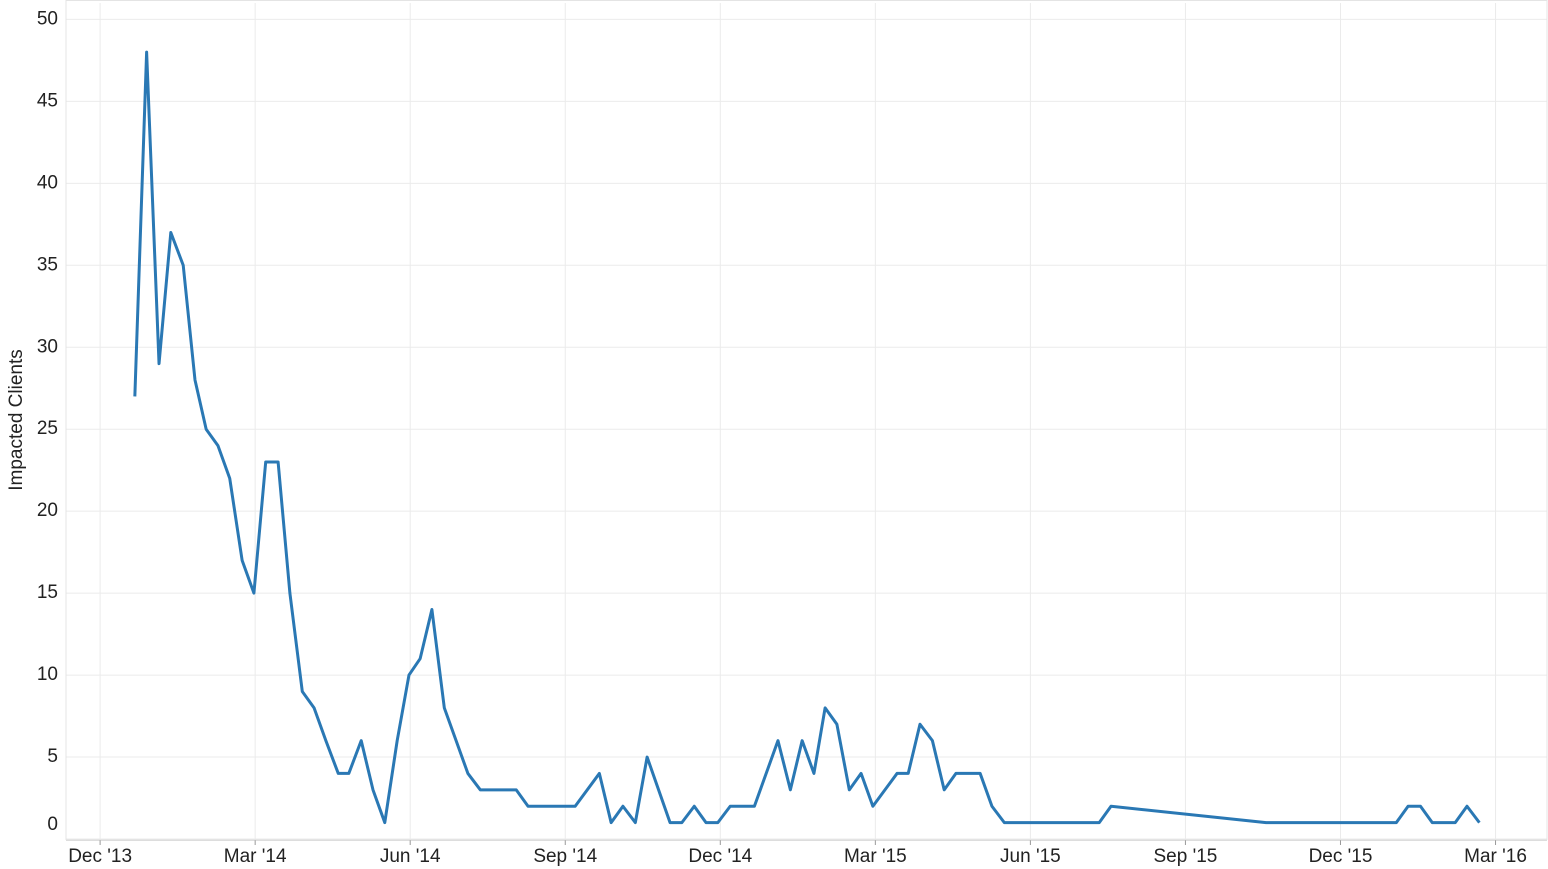 The width and height of the screenshot is (1548, 869). What do you see at coordinates (1341, 856) in the screenshot?
I see `x-tick-label: Dec '15` at bounding box center [1341, 856].